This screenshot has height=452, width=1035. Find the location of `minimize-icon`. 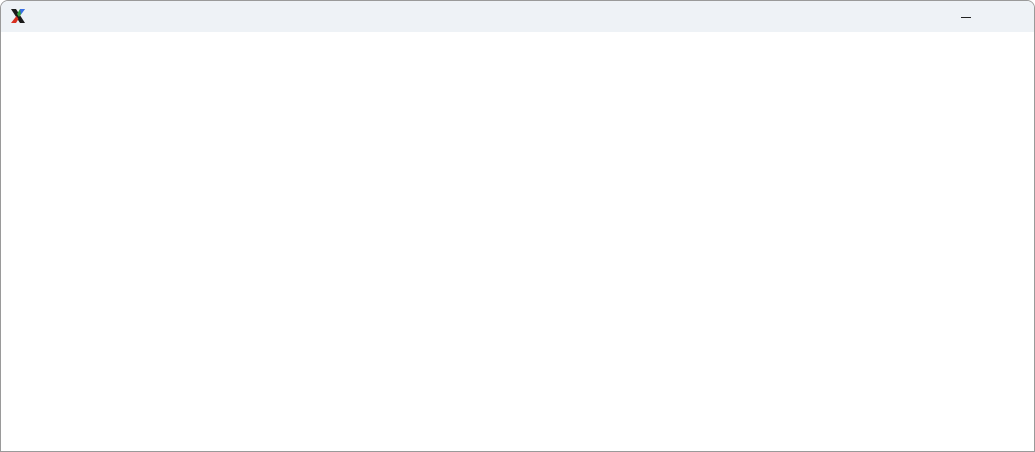

minimize-icon is located at coordinates (966, 17).